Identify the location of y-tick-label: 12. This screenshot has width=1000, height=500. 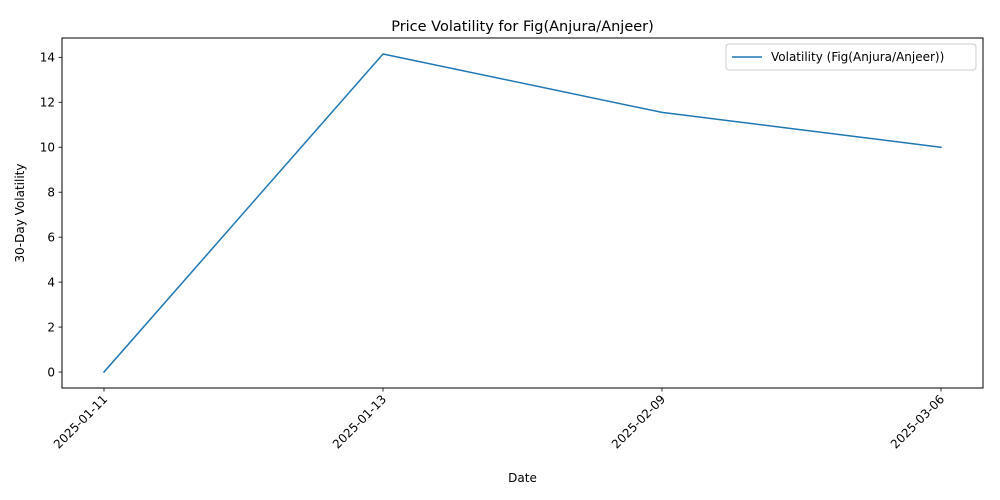
(47, 103).